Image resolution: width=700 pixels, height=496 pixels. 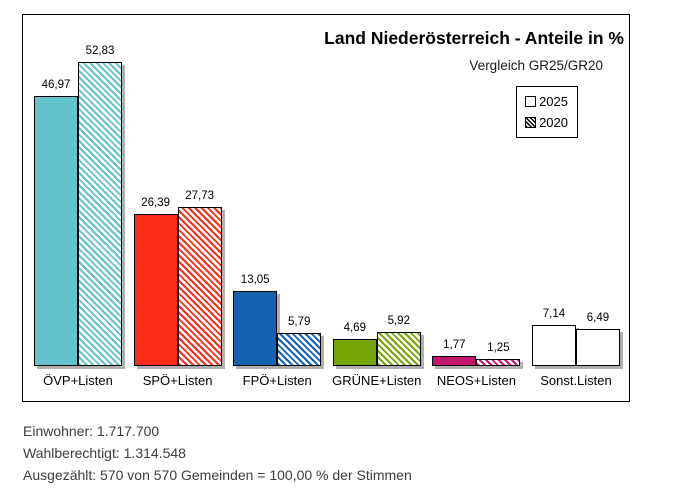 I want to click on value-label-2025: 7,14, so click(x=554, y=313).